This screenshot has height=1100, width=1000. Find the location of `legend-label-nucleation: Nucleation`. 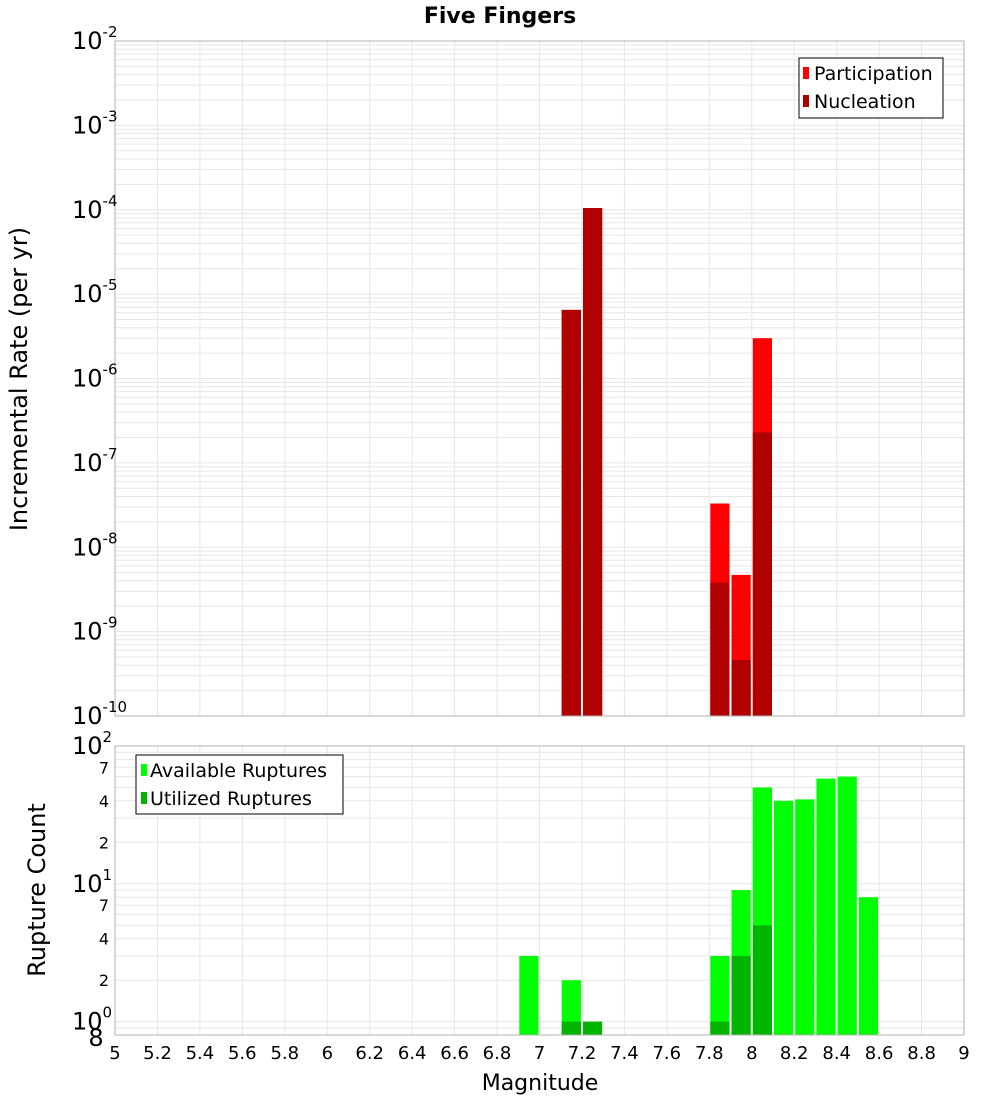

legend-label-nucleation: Nucleation is located at coordinates (865, 102).